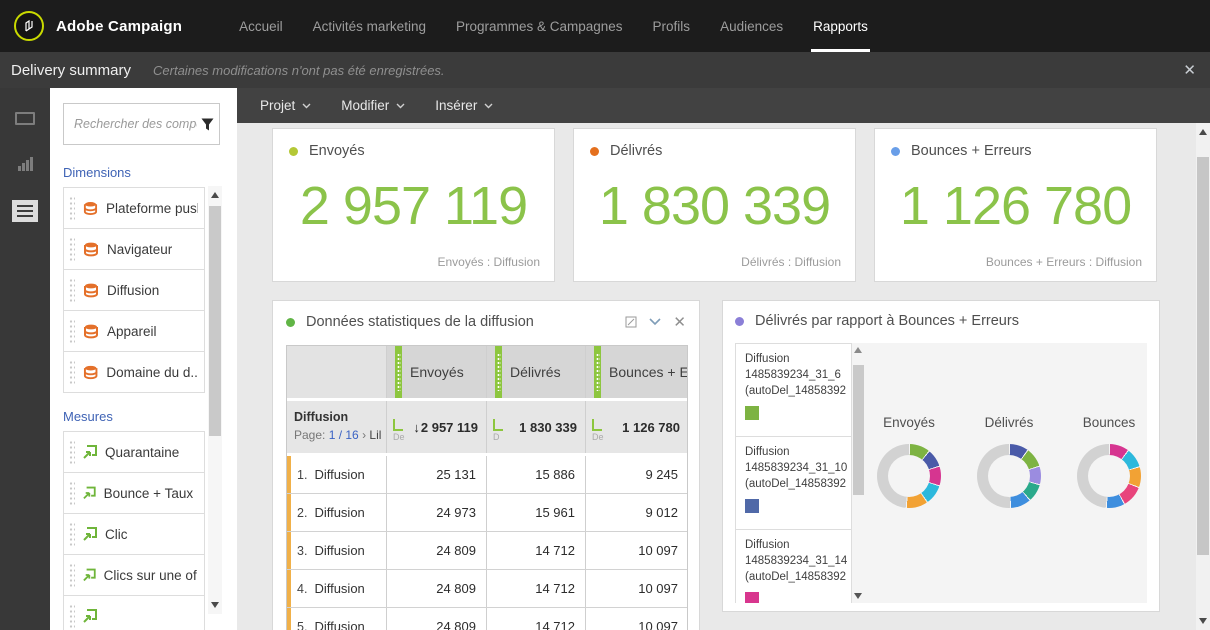 The image size is (1210, 630). I want to click on kpi-card-delivres: Délivrés 1 830 339 Délivrés : Diffusion, so click(714, 205).